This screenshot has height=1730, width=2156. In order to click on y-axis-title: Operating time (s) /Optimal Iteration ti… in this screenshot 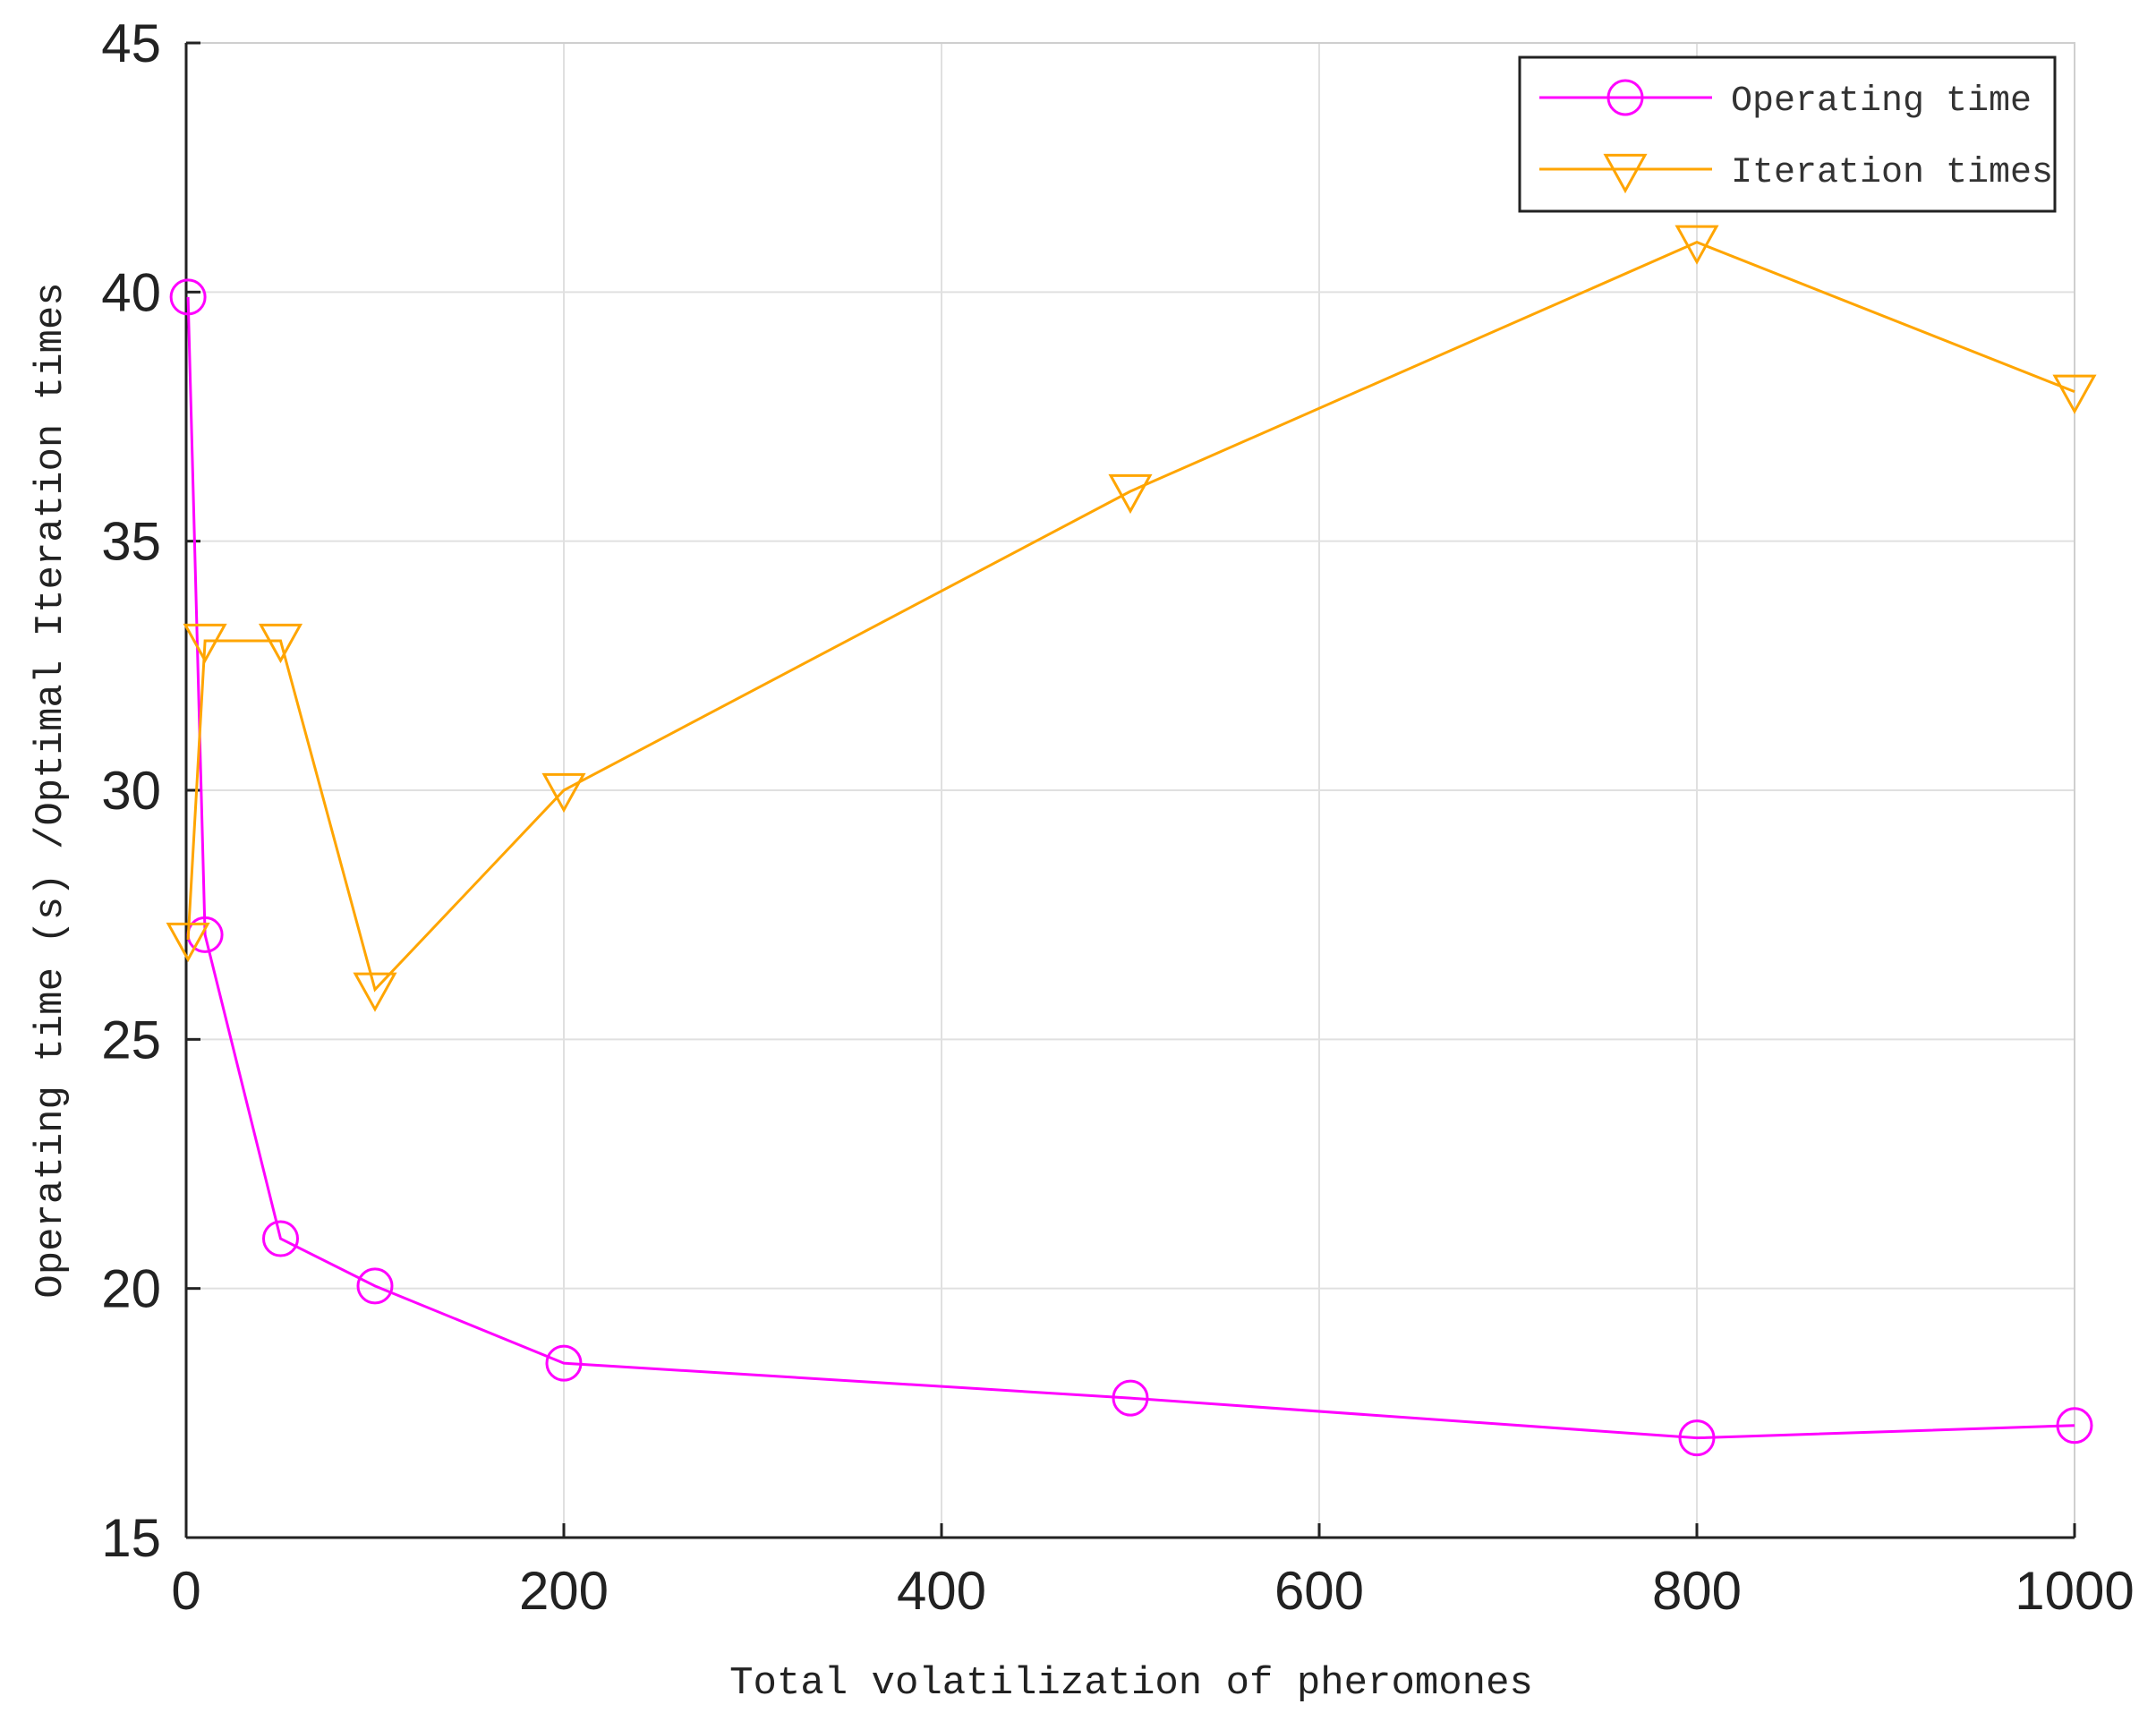, I will do `click(51, 790)`.